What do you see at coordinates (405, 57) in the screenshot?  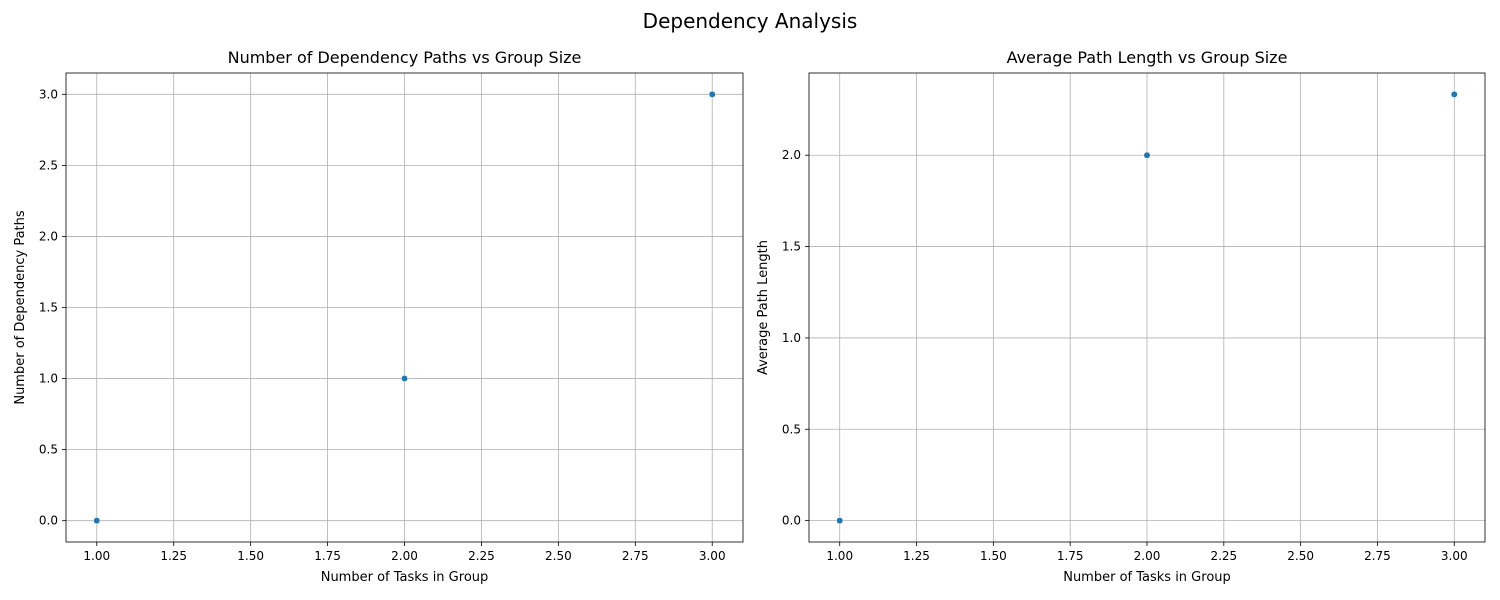 I see `chart-title: Number of Dependency Paths vs Group Size` at bounding box center [405, 57].